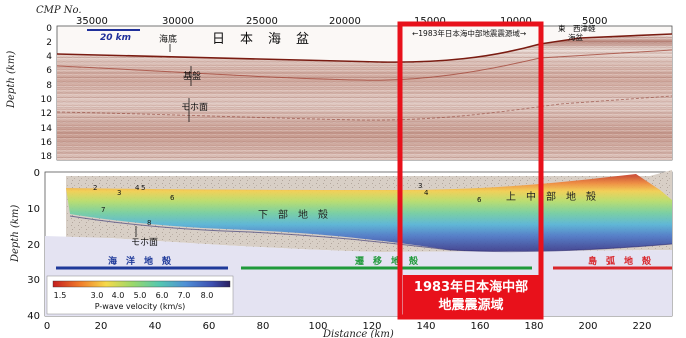 The image size is (686, 338). I want to click on top-depth-axis-label: Depth (km), so click(11, 80).